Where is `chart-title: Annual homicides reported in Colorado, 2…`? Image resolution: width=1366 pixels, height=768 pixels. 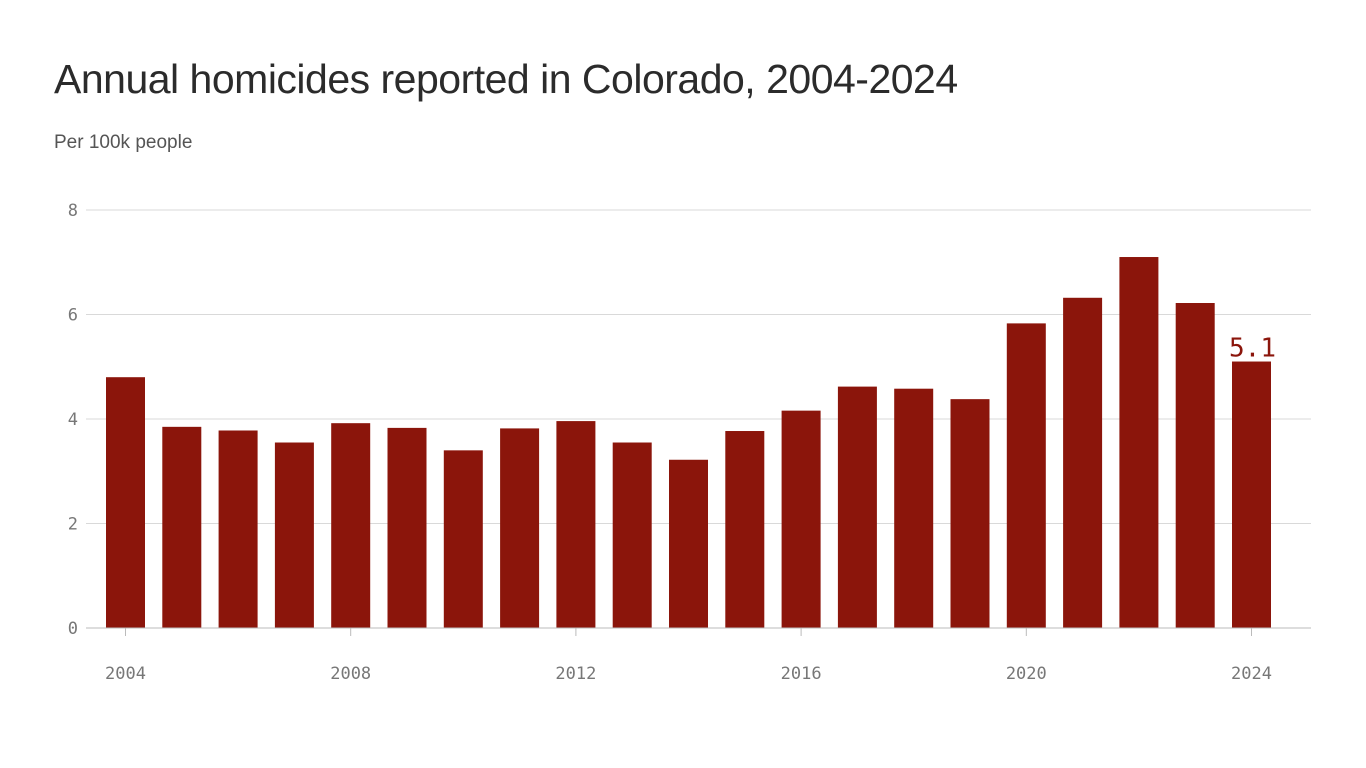
chart-title: Annual homicides reported in Colorado, 2… is located at coordinates (506, 79).